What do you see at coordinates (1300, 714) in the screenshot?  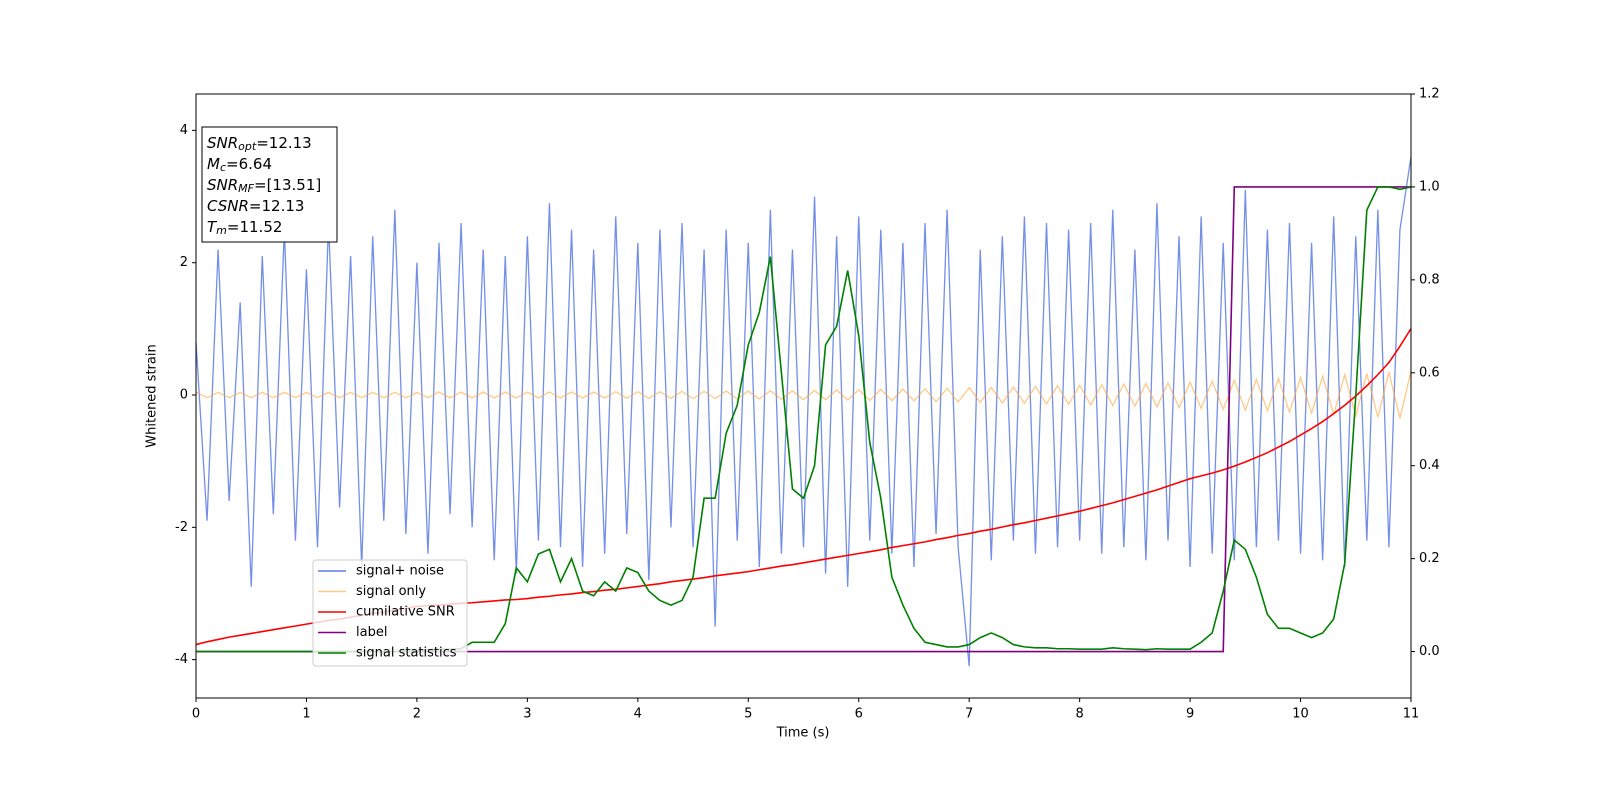 I see `x-tick-label: 10` at bounding box center [1300, 714].